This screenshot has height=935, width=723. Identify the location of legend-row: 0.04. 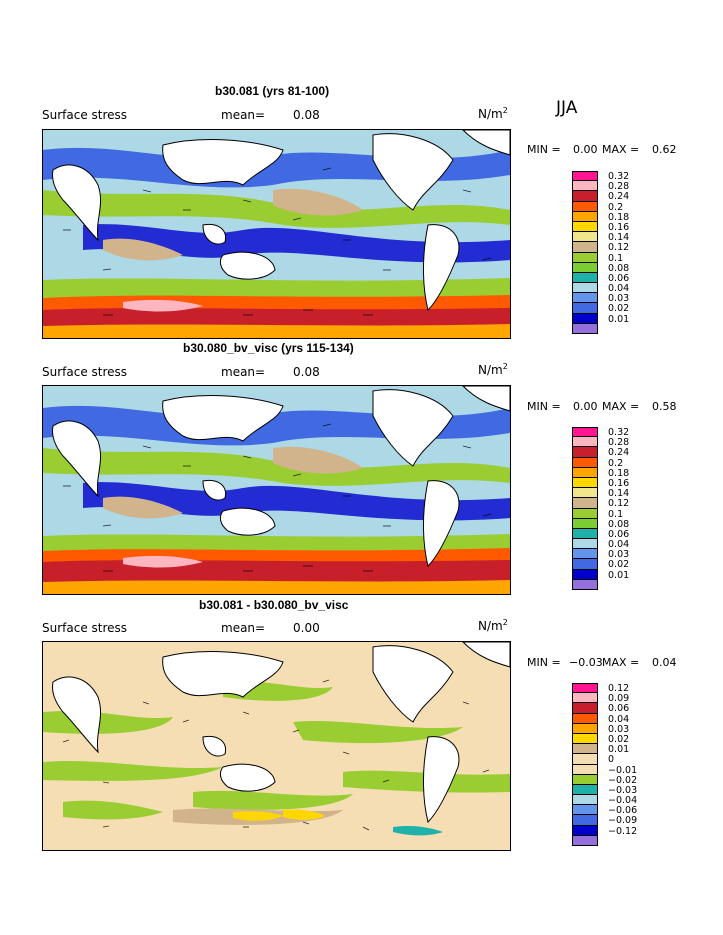
(627, 545).